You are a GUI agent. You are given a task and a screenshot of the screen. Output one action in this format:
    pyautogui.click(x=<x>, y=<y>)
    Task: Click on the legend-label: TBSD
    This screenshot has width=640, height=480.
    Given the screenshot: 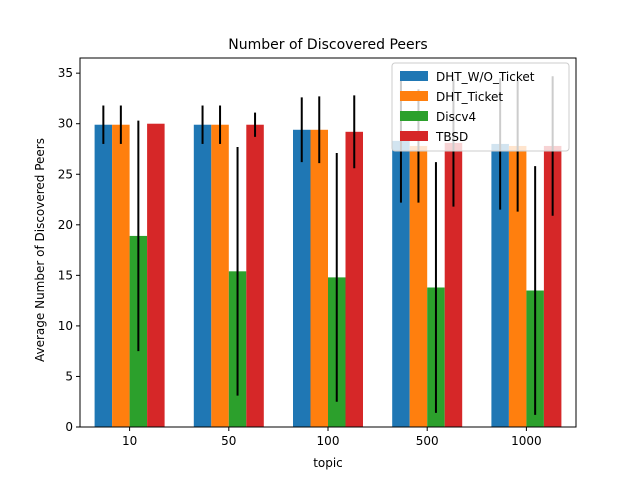 What is the action you would take?
    pyautogui.click(x=451, y=137)
    